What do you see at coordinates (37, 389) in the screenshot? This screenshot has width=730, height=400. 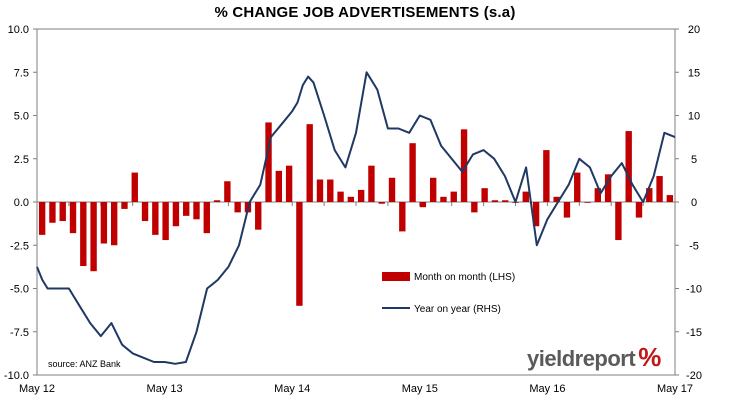 I see `x-tick-label: May 12` at bounding box center [37, 389].